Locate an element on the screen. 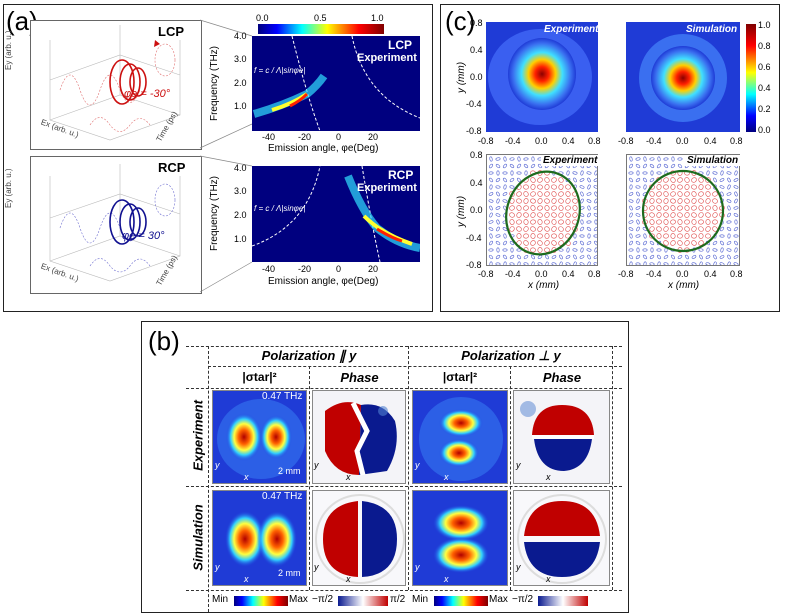 The height and width of the screenshot is (616, 786). lcp-ytick-4: 4.0 is located at coordinates (240, 36).